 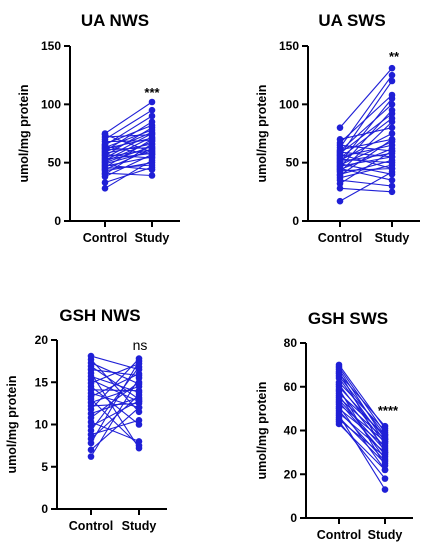 What do you see at coordinates (291, 343) in the screenshot?
I see `y-tick-label: 80` at bounding box center [291, 343].